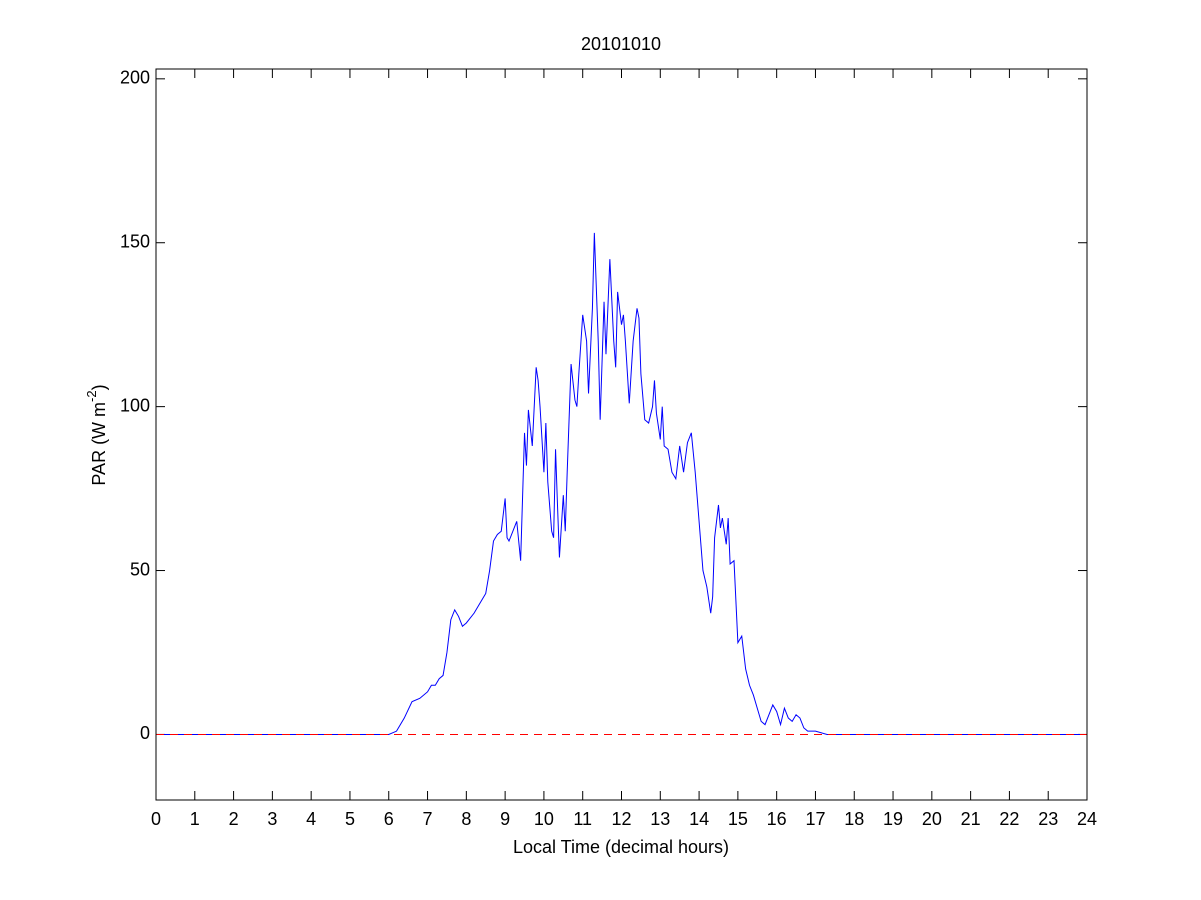  I want to click on y-tick-label: 0, so click(145, 733).